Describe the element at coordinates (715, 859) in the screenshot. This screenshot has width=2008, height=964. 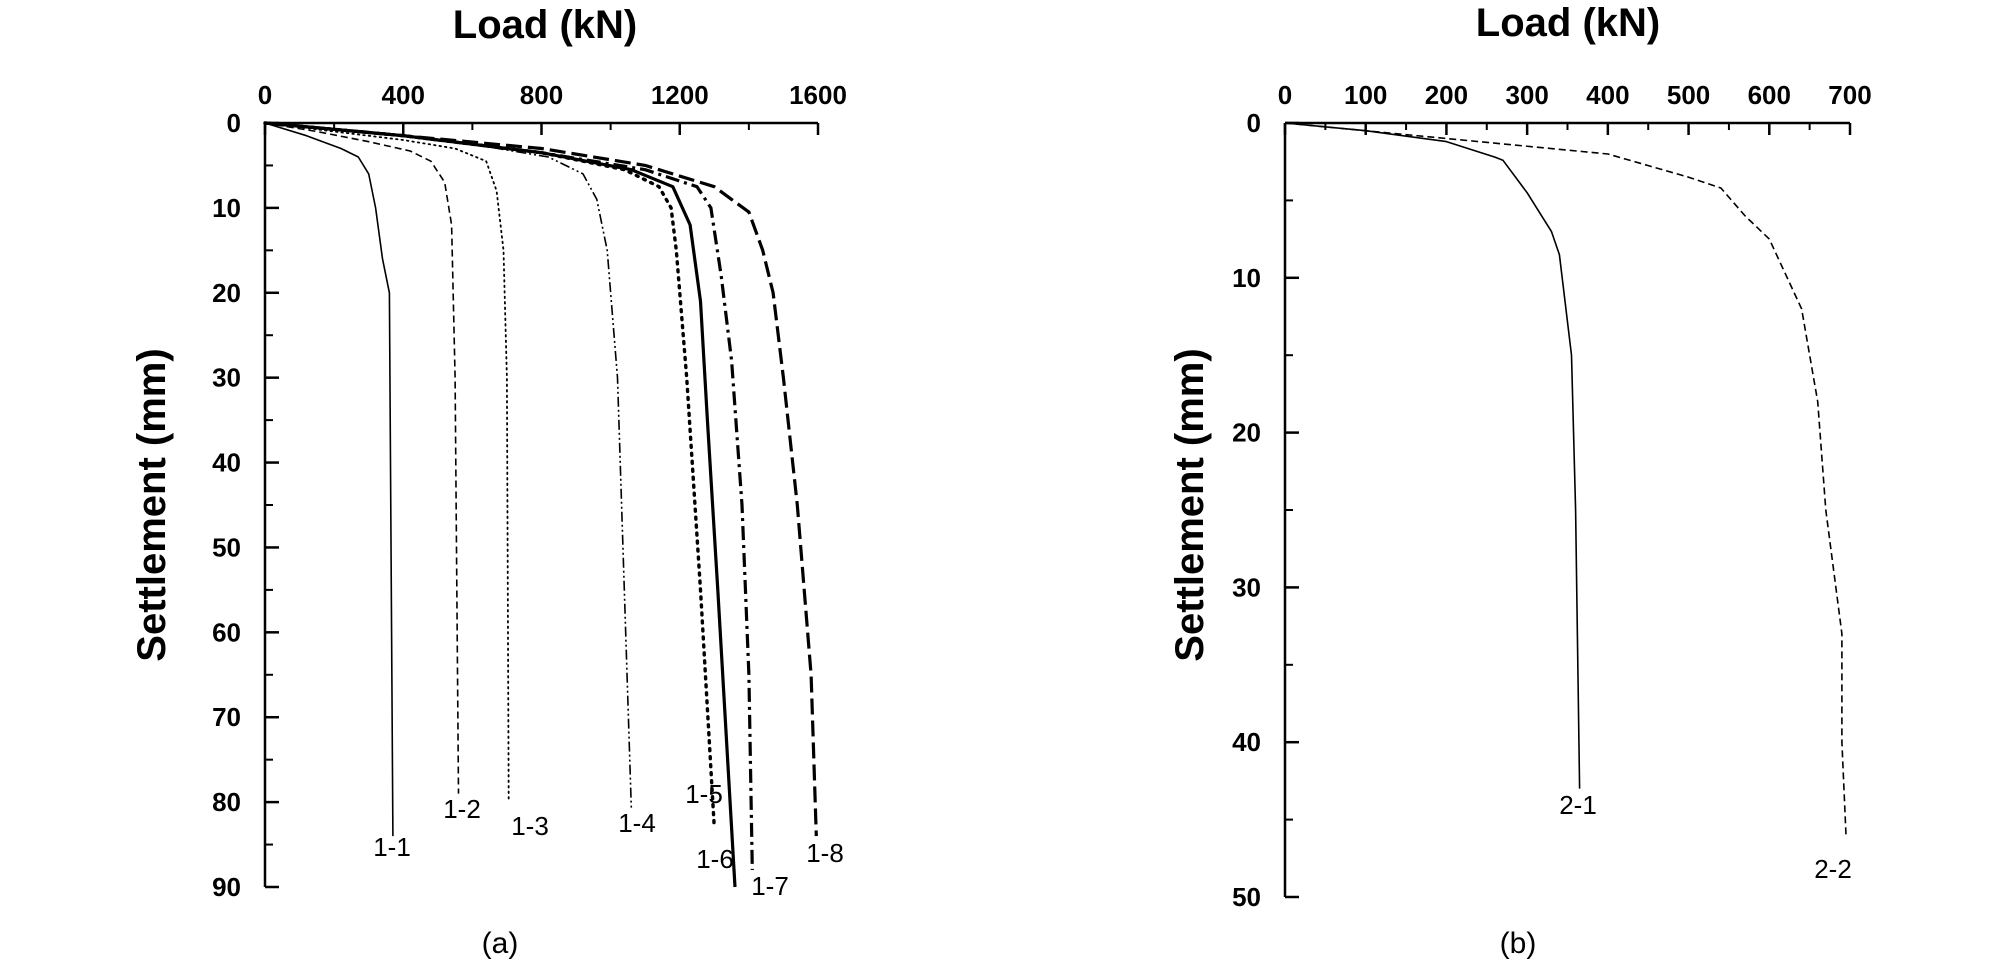
I see `series-label-1-6: 1-6` at that location.